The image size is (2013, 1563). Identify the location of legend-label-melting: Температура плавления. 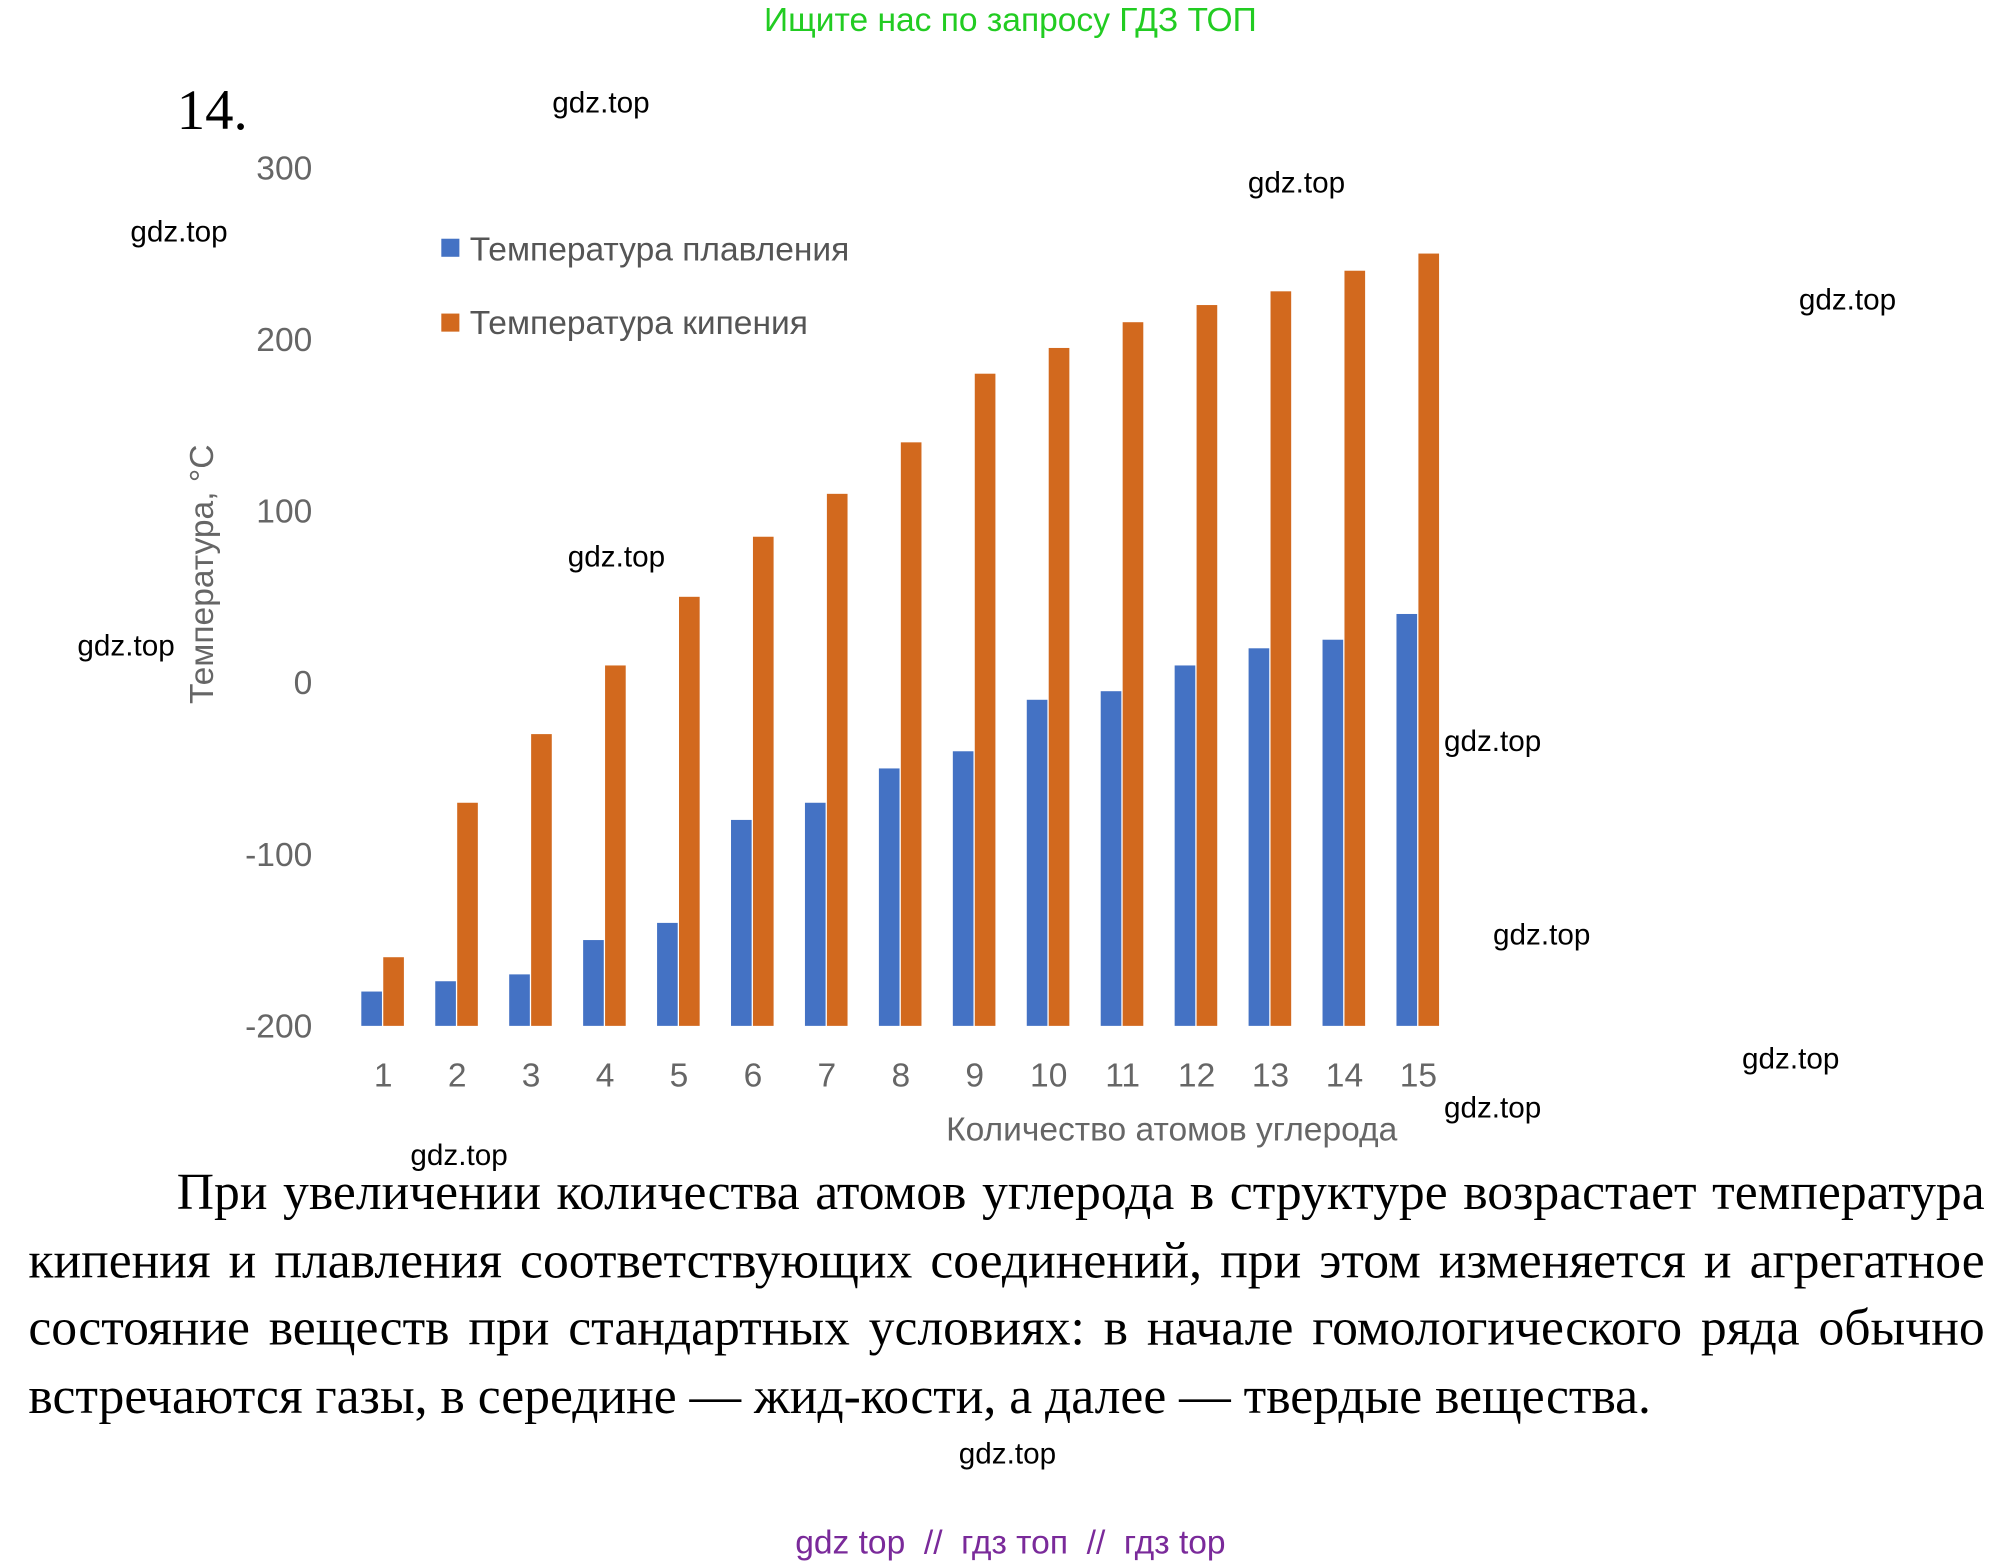
(660, 250).